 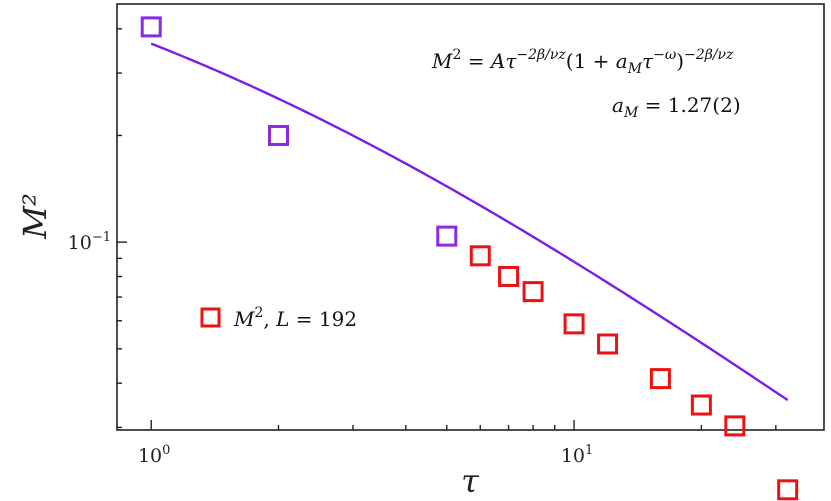 What do you see at coordinates (470, 481) in the screenshot?
I see `x-axis-label: τ` at bounding box center [470, 481].